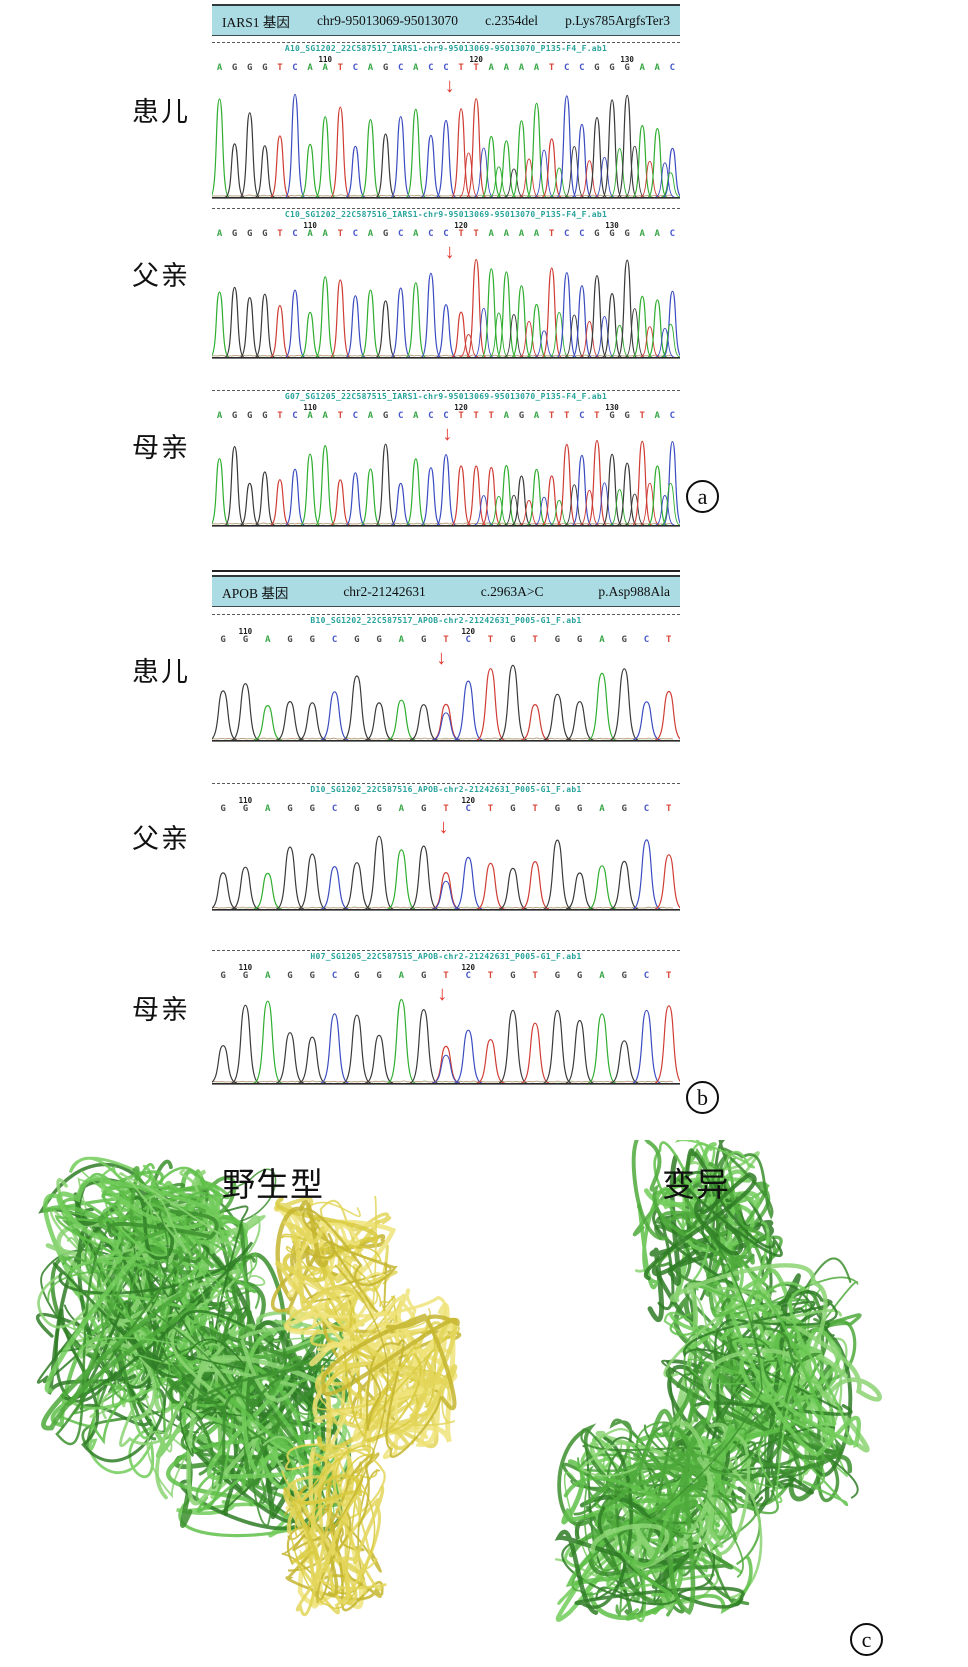  I want to click on position-tick: 110, so click(245, 967).